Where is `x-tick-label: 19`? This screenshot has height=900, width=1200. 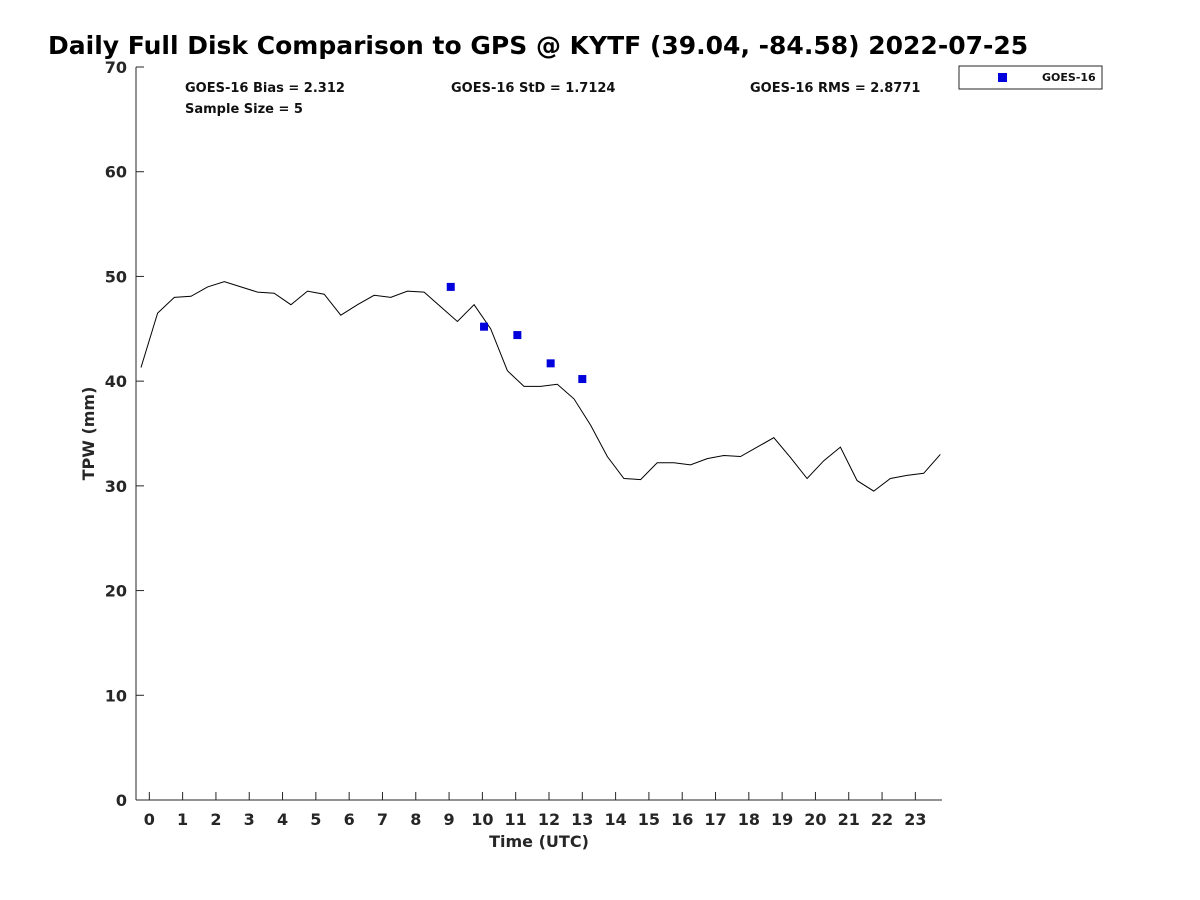
x-tick-label: 19 is located at coordinates (782, 819).